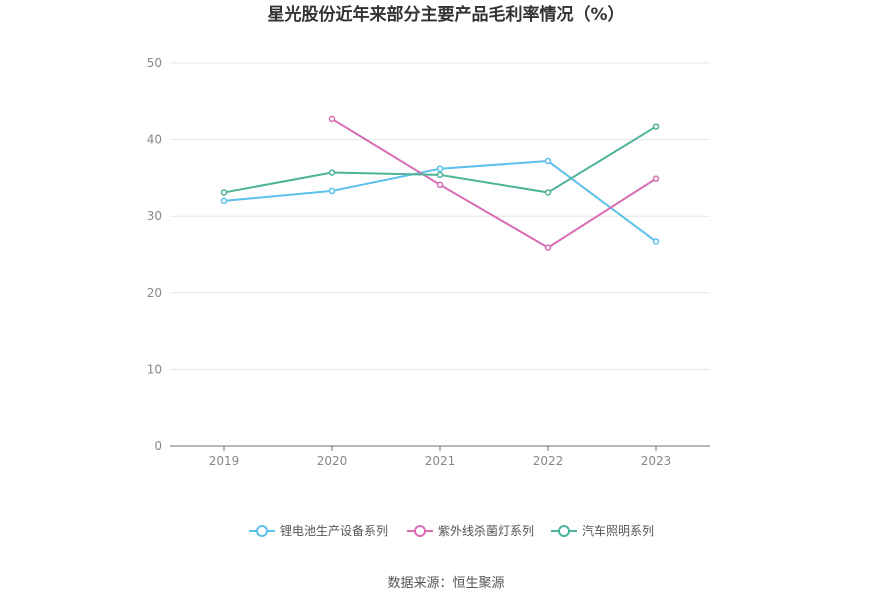 The height and width of the screenshot is (603, 893). I want to click on y-tick-label: 20, so click(154, 293).